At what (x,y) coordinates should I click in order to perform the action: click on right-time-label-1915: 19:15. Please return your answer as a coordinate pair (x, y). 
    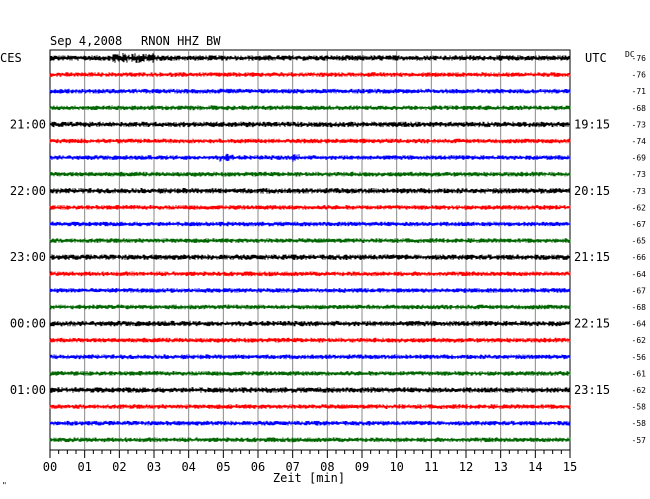
    Looking at the image, I should click on (592, 124).